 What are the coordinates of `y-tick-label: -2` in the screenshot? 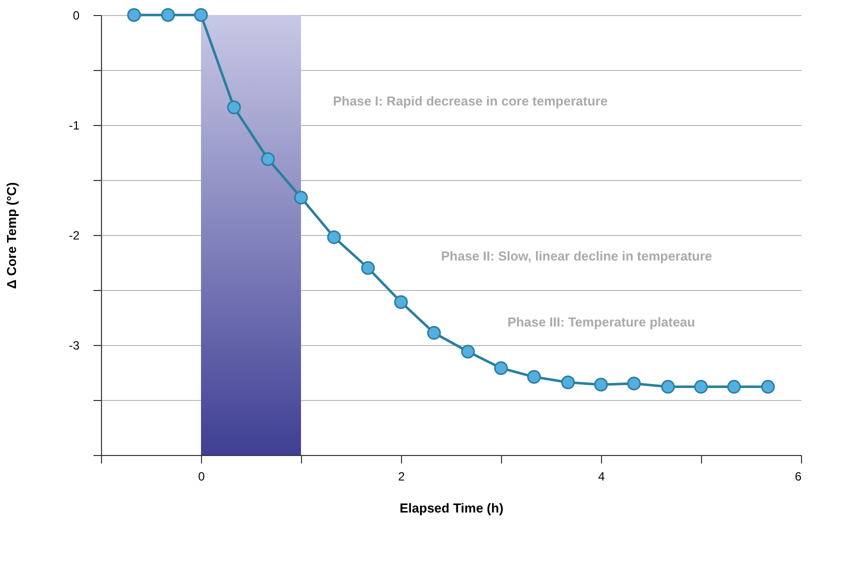 It's located at (74, 235).